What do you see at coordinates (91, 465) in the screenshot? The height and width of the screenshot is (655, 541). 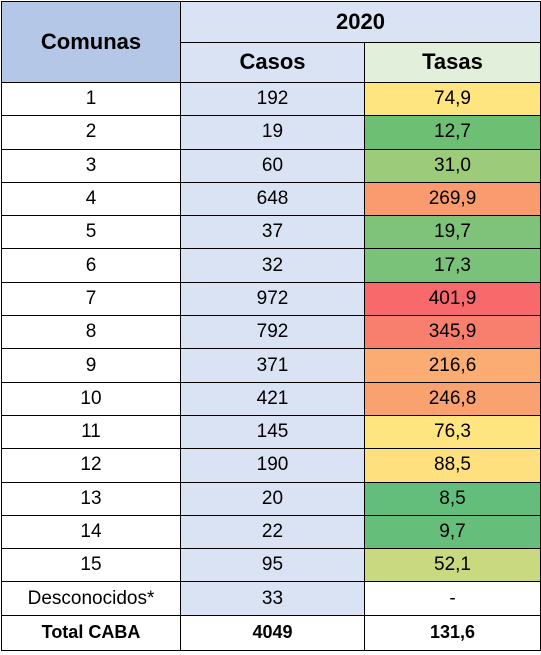 I see `comuna-cell: 12` at bounding box center [91, 465].